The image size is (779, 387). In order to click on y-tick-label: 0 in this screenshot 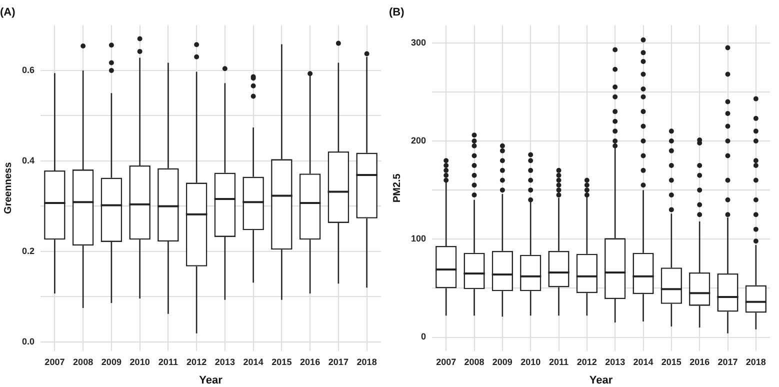, I will do `click(423, 337)`.